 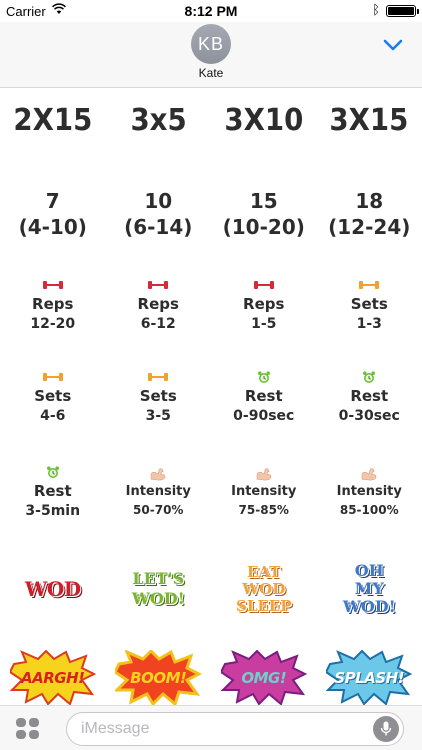 I want to click on sticker: 3X15, so click(x=369, y=120).